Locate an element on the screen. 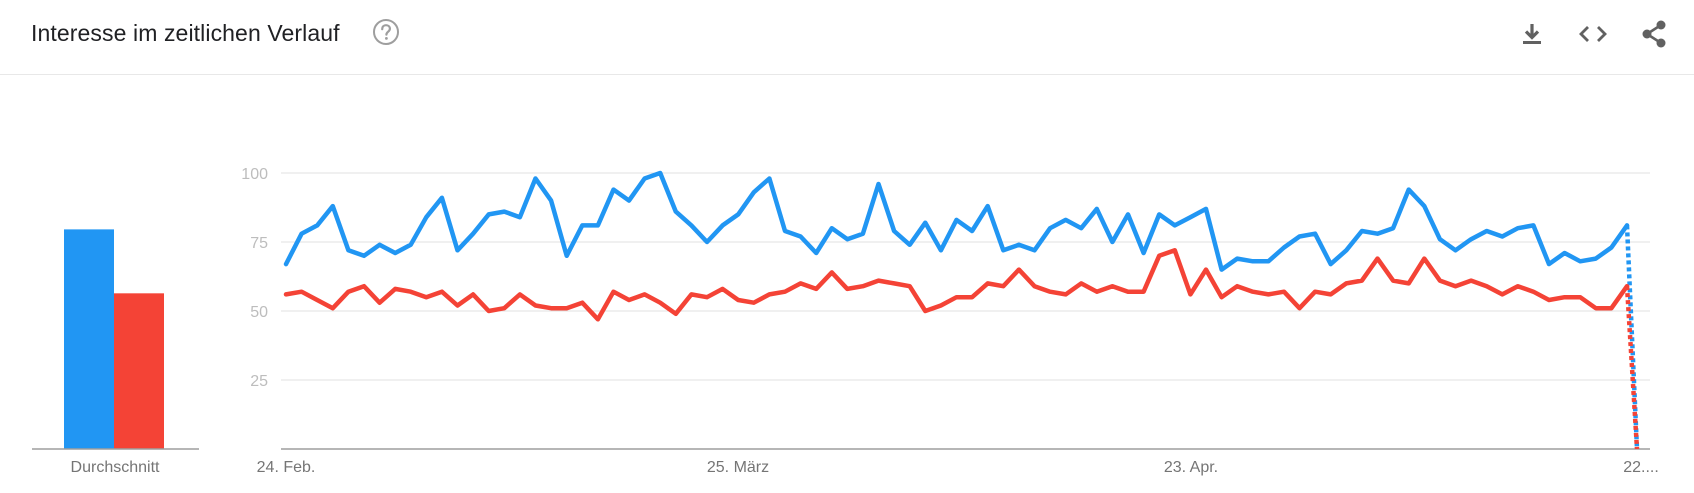  x-tick-label: 23. Apr. is located at coordinates (1191, 467).